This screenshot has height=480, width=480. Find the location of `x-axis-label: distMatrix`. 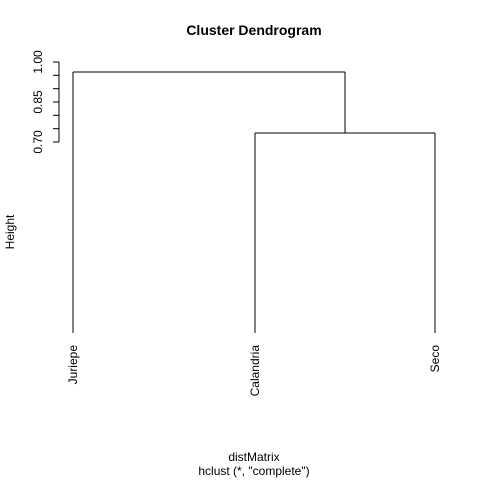

x-axis-label: distMatrix is located at coordinates (253, 457).